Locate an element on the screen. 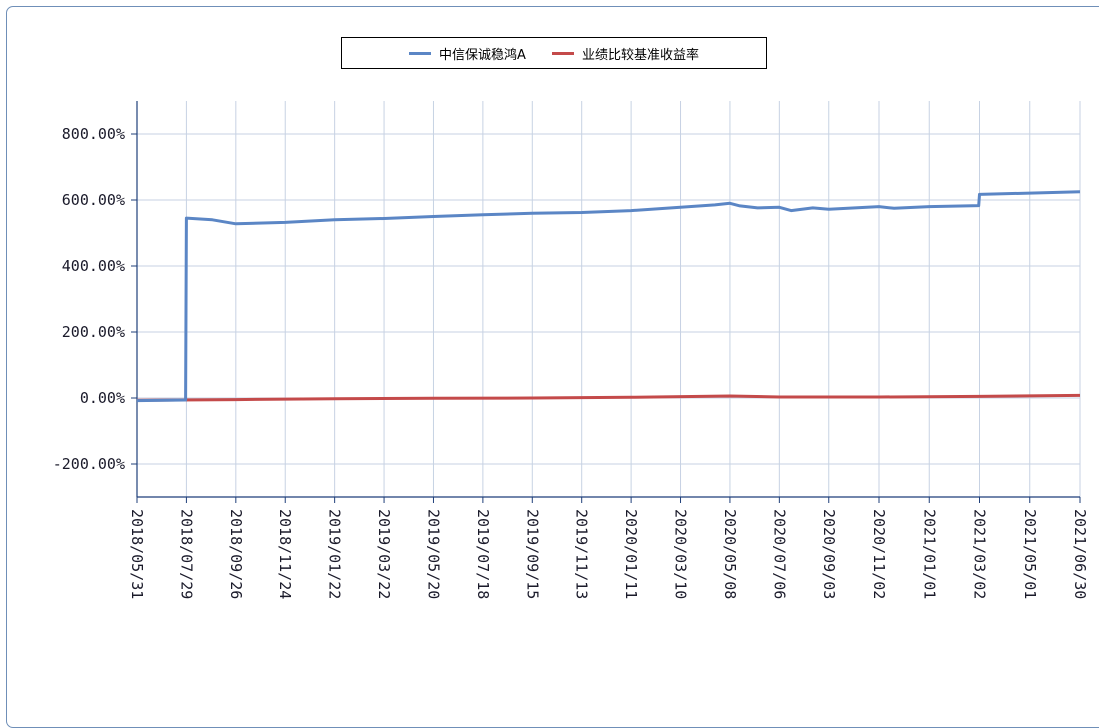 The image size is (1099, 728). series-line-benchmark is located at coordinates (608, 397).